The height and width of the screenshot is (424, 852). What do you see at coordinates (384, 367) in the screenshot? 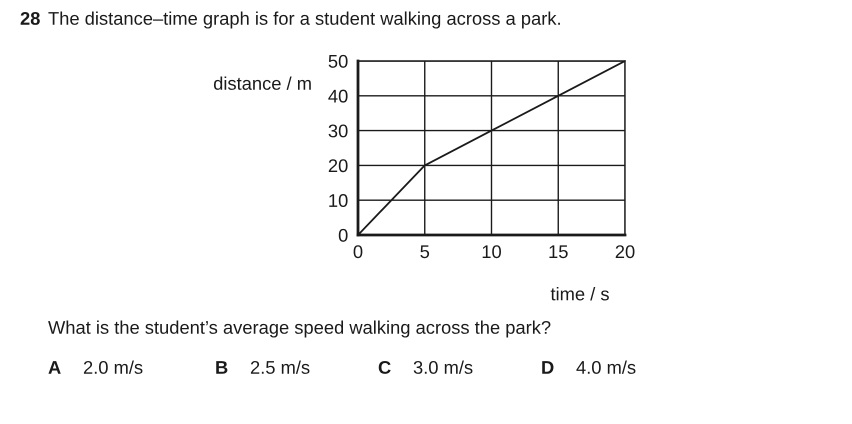
I see `text: C` at bounding box center [384, 367].